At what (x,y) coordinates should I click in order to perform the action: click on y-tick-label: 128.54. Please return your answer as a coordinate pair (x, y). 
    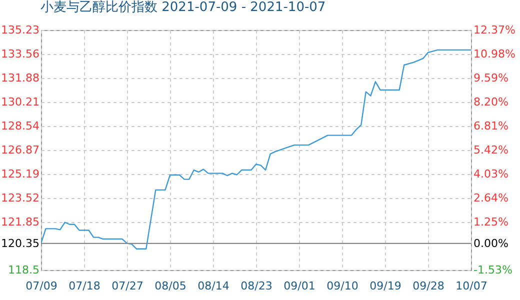
    Looking at the image, I should click on (20, 125).